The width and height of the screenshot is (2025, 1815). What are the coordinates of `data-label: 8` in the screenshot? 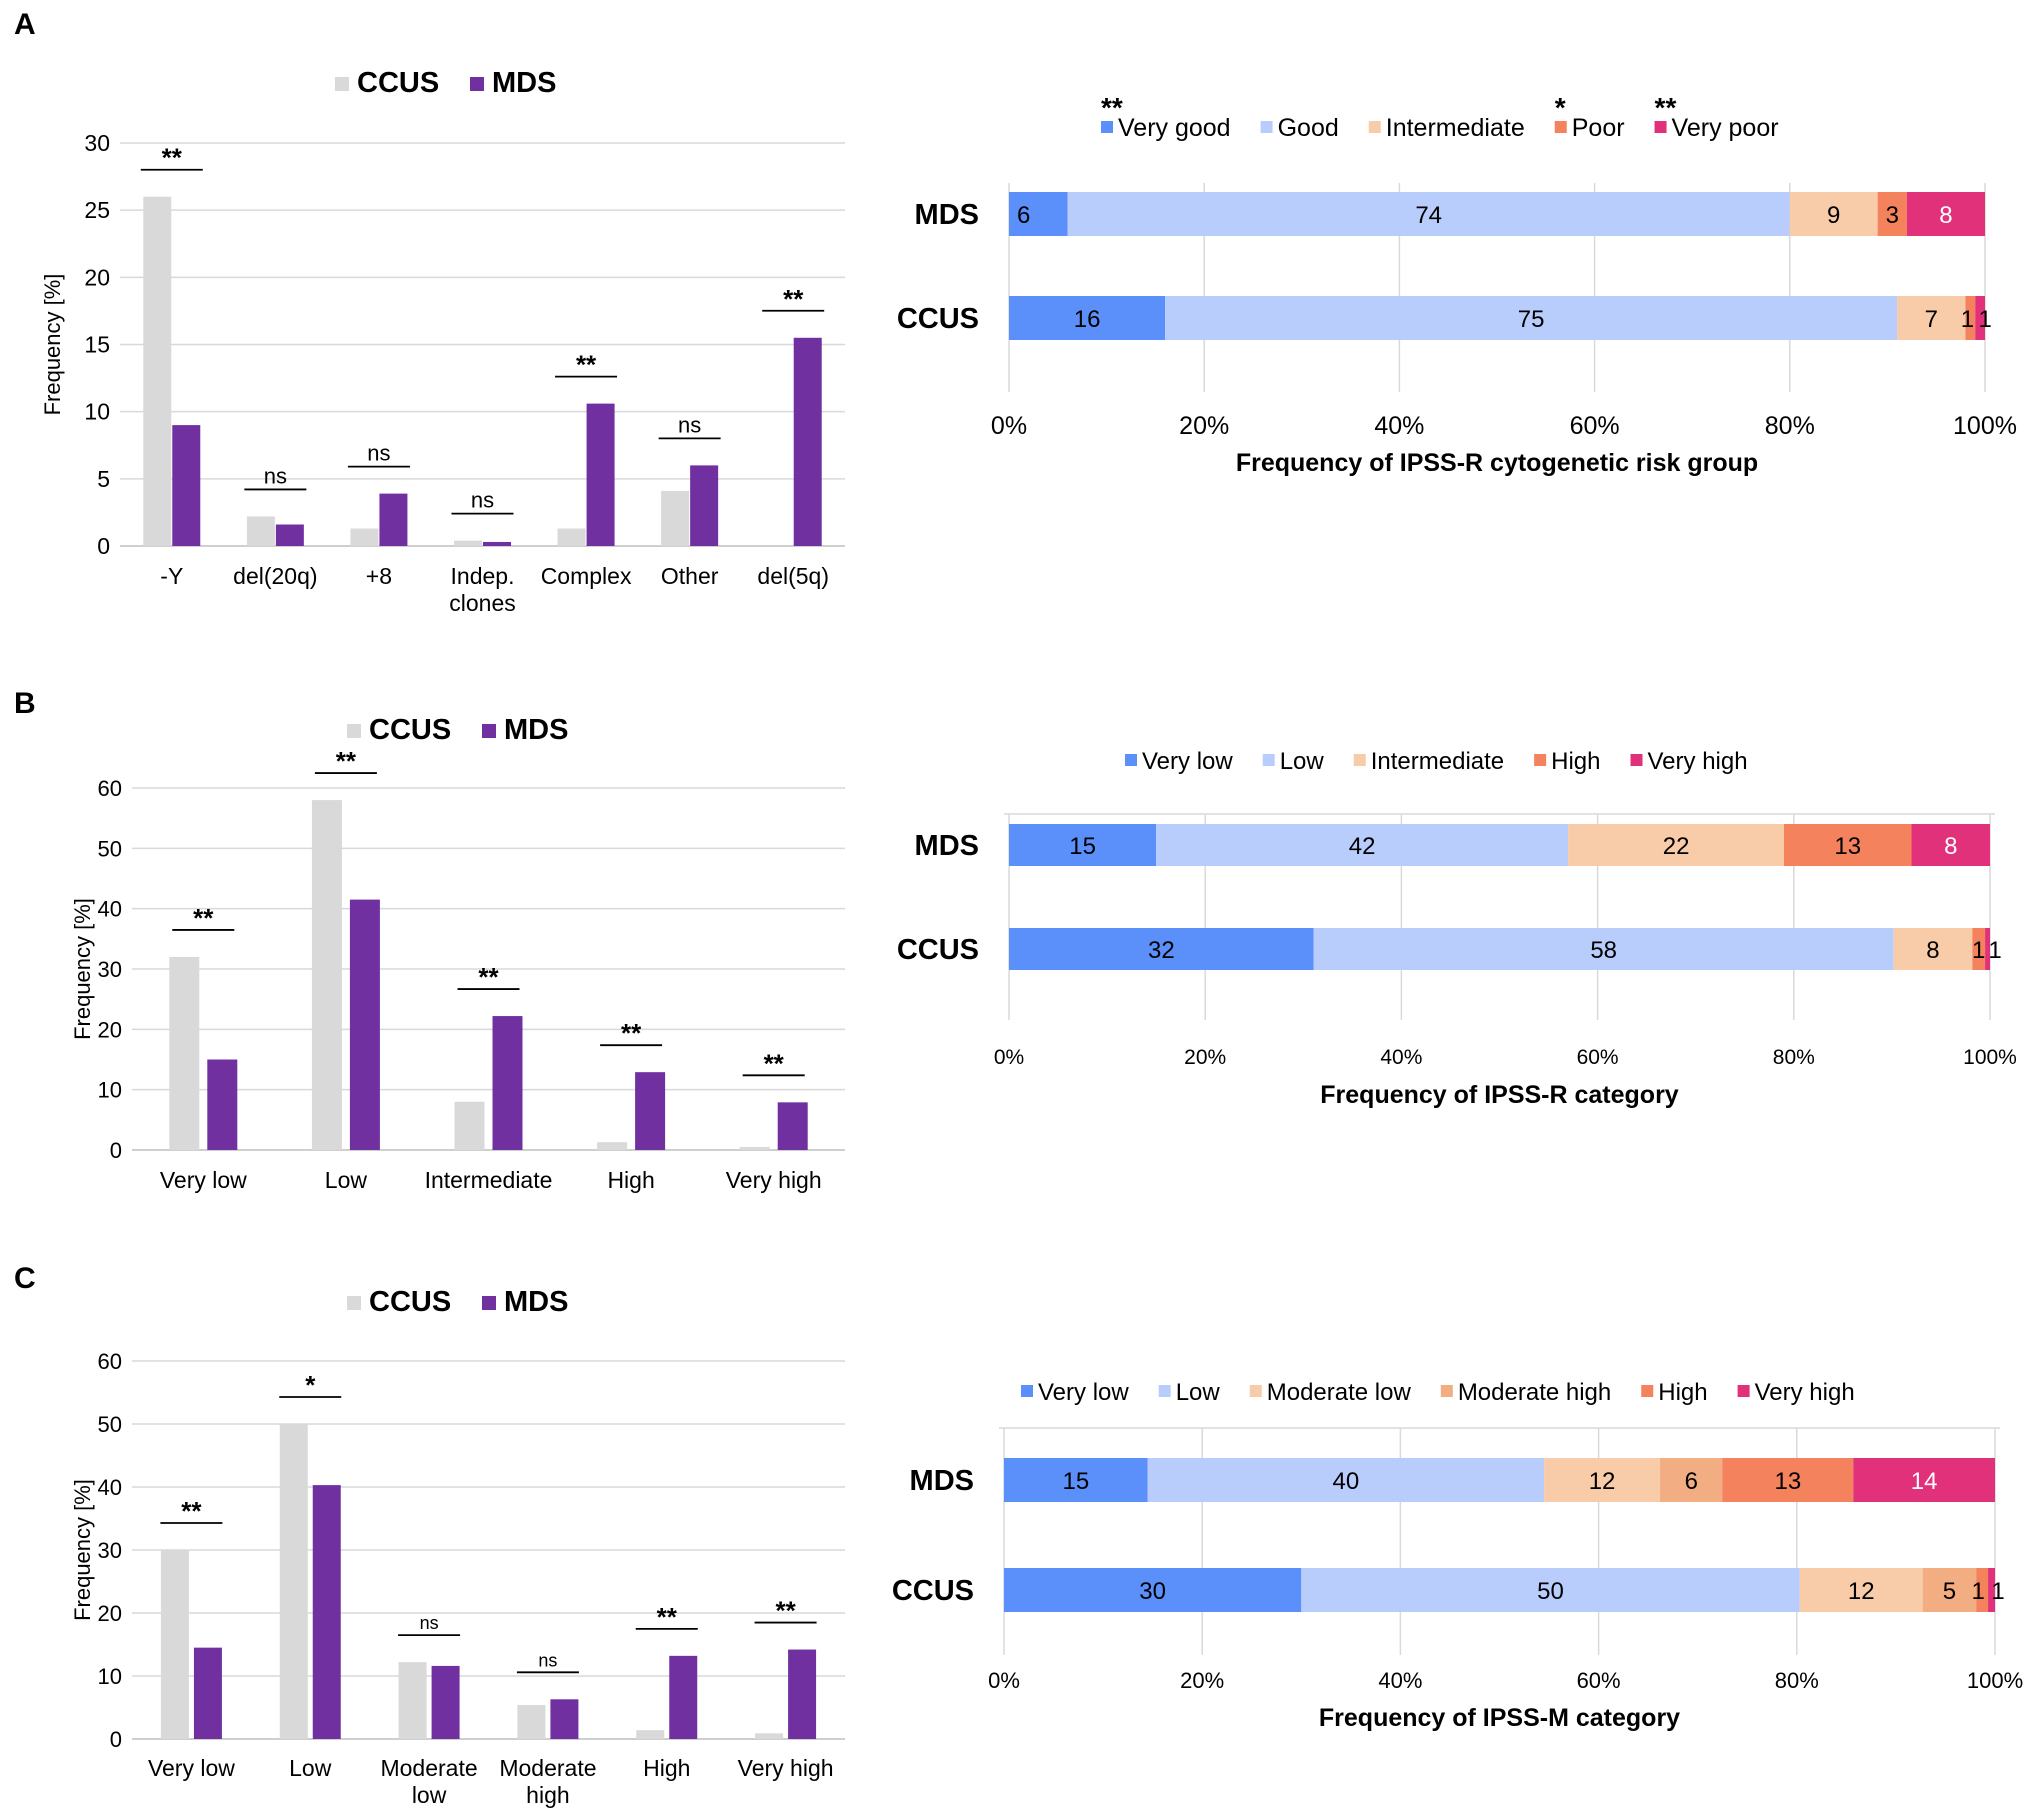 It's located at (1932, 950).